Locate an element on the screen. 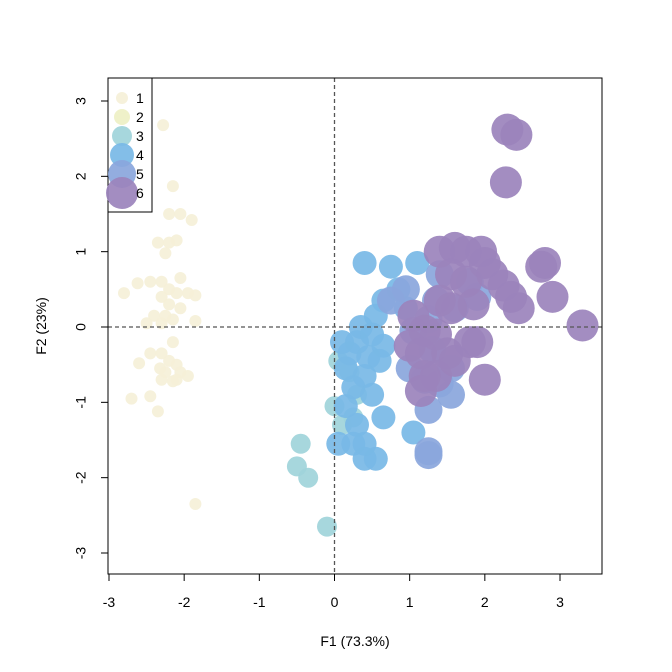  x-tick-label: 2 is located at coordinates (485, 602).